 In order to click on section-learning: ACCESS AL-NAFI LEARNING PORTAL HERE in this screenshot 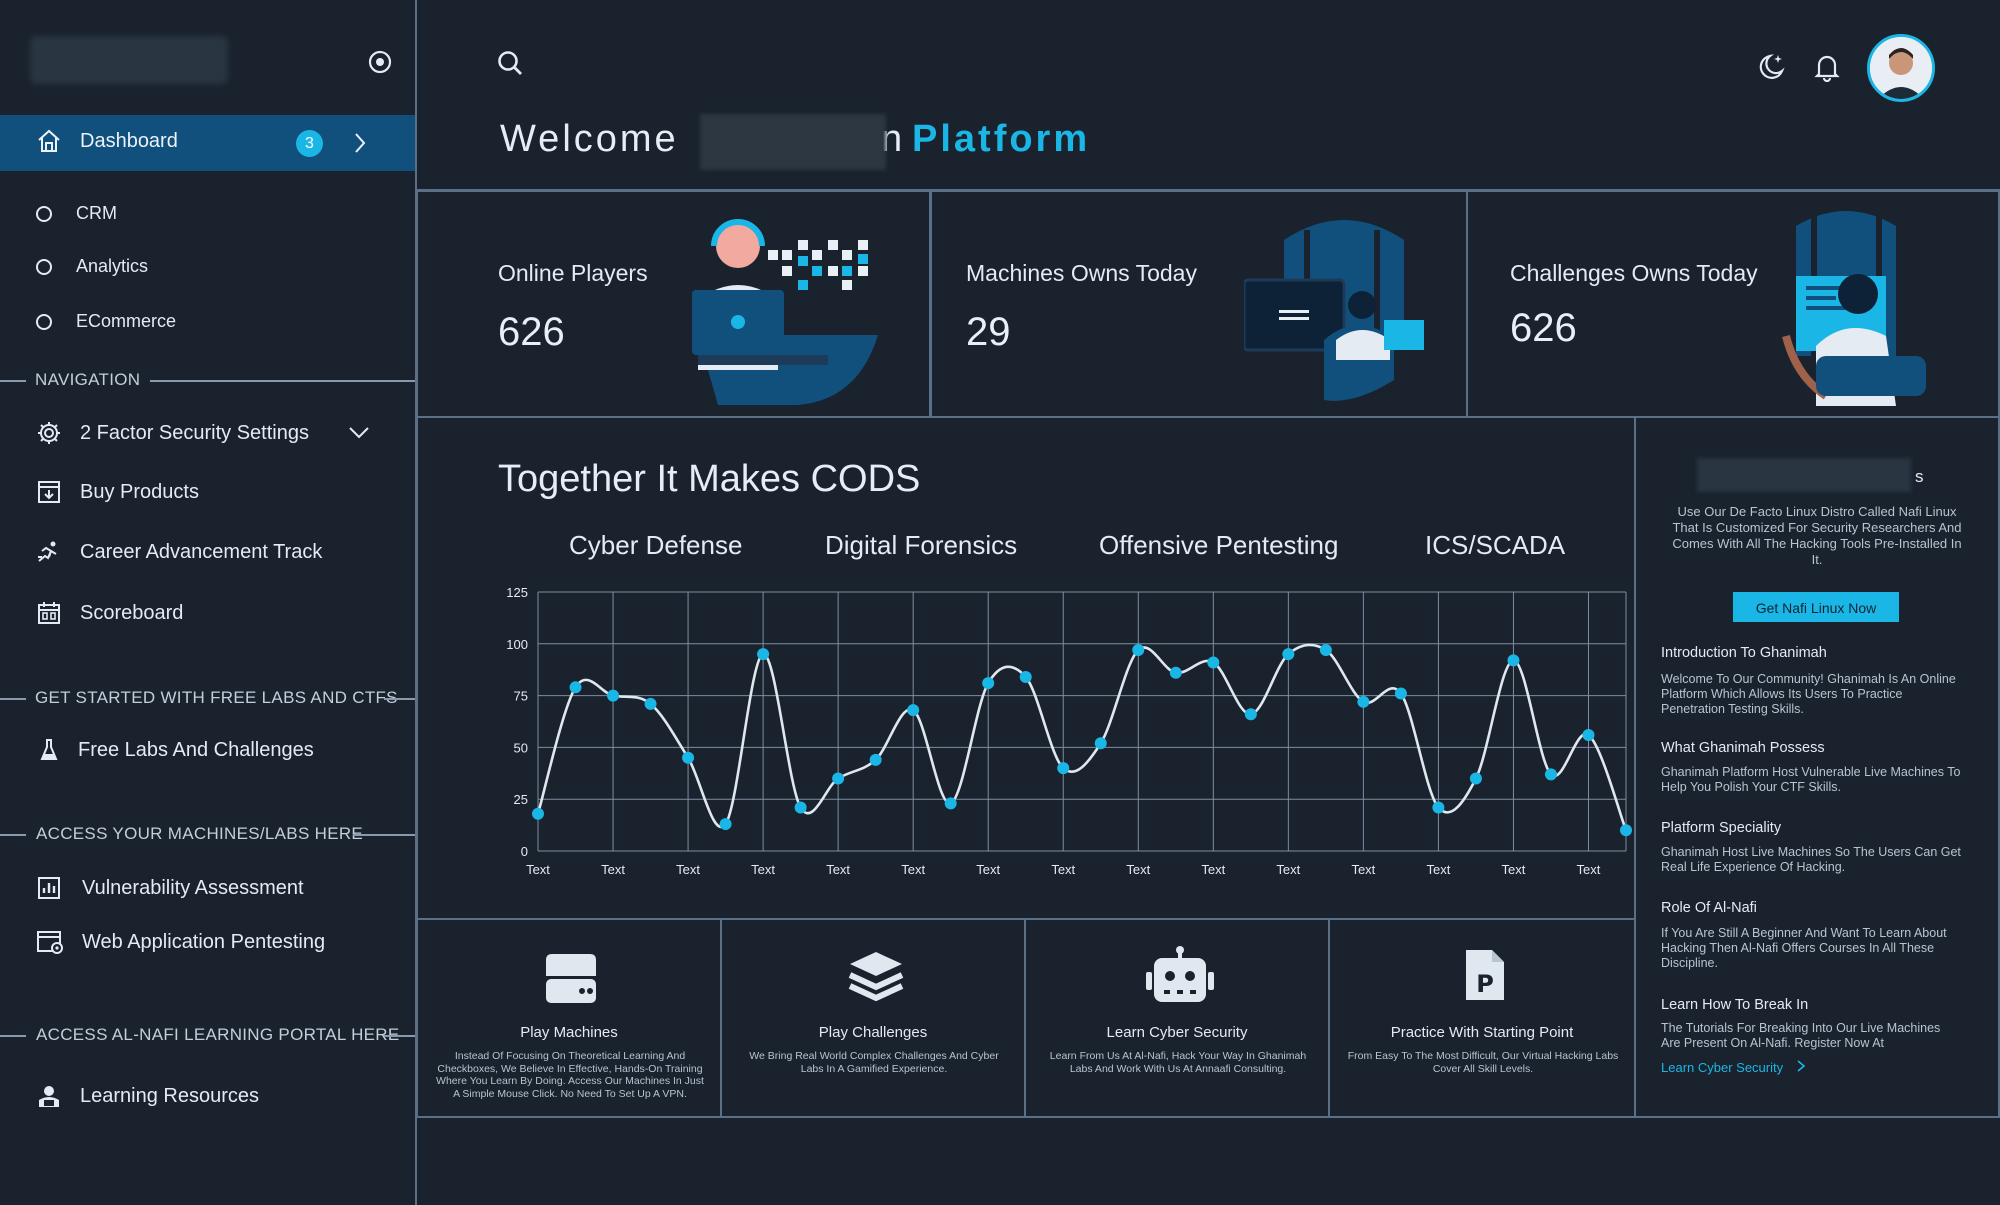, I will do `click(207, 1036)`.